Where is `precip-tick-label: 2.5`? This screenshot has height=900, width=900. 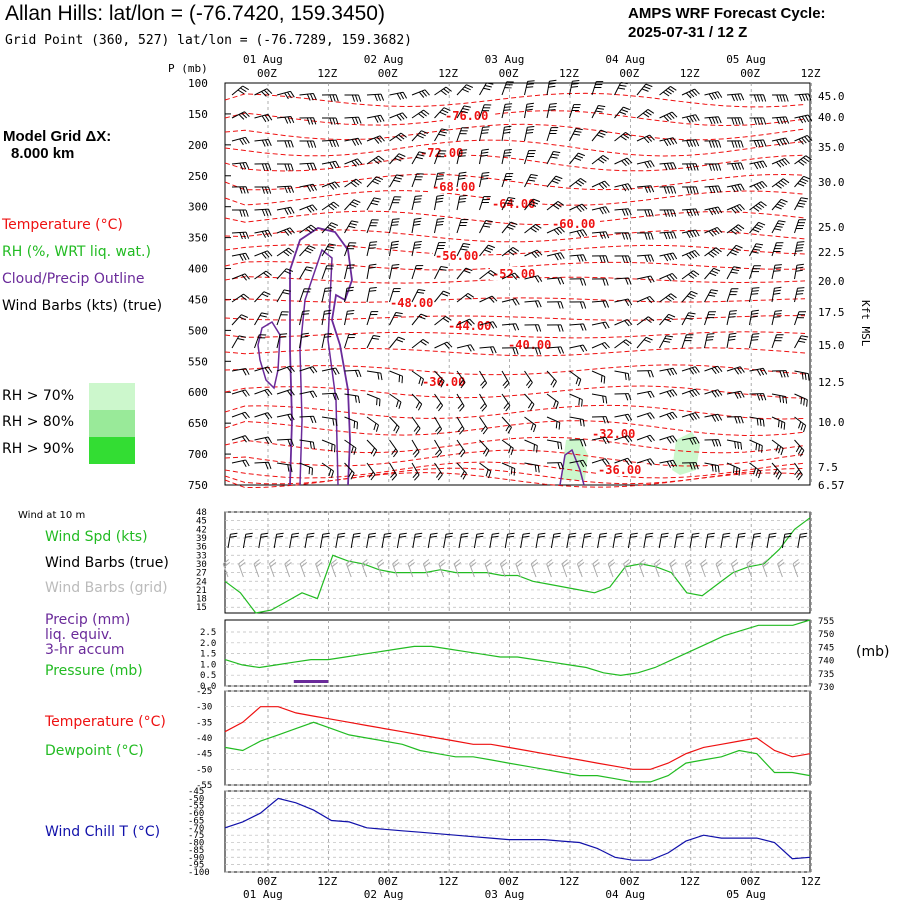
precip-tick-label: 2.5 is located at coordinates (208, 633).